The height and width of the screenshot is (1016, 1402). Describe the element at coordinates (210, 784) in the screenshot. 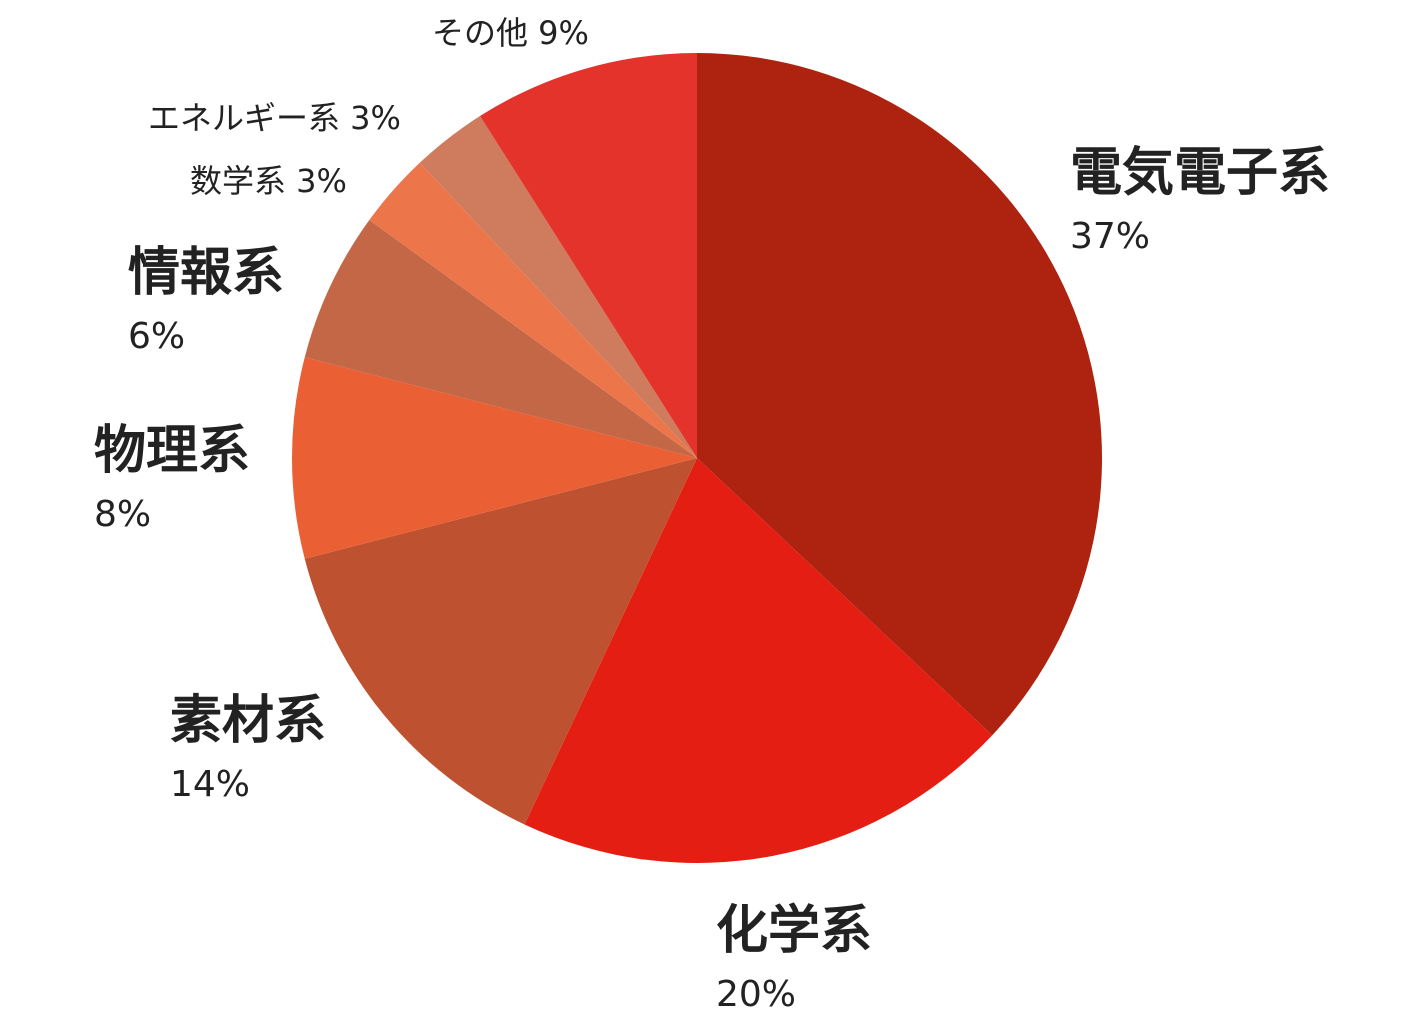

I see `slice-value-label-3: 14%` at that location.